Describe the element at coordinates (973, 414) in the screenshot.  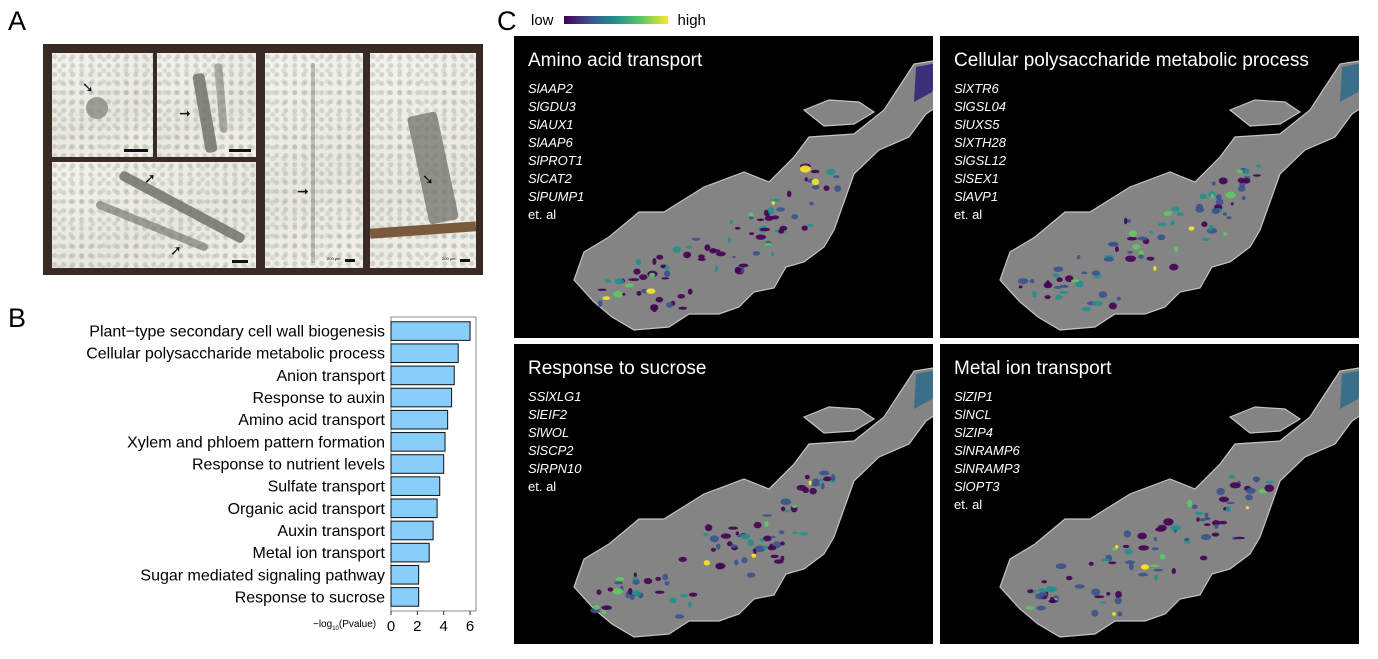
I see `gene-label: SlNCL` at that location.